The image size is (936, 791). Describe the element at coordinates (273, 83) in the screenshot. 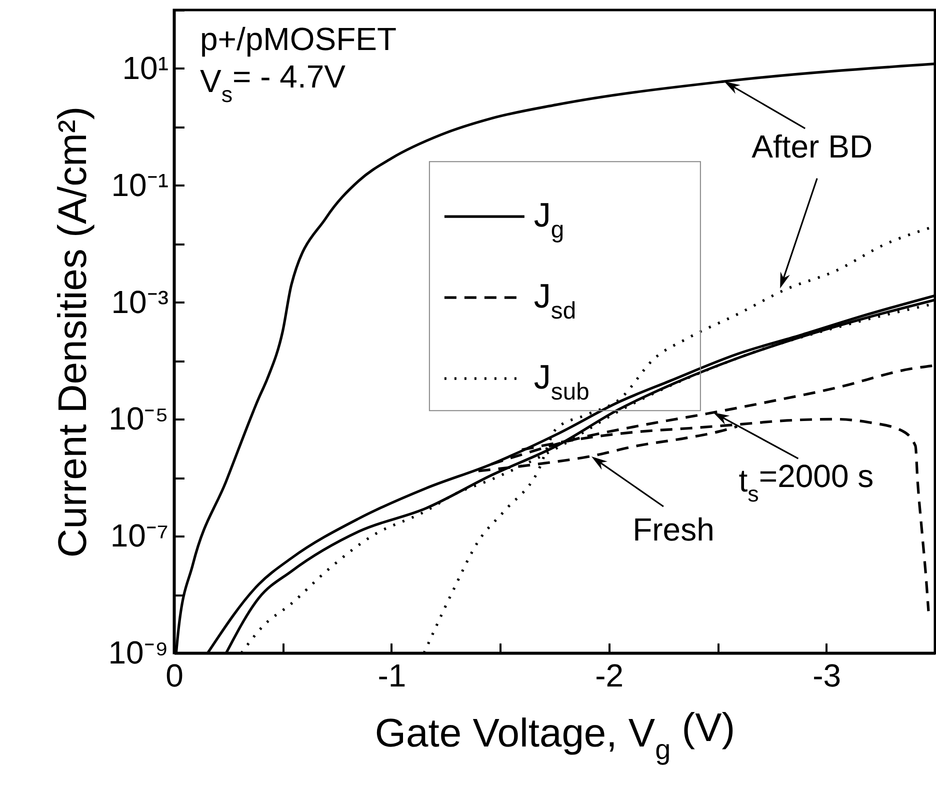

I see `annotation: V$_{s}$= - 4.7V` at that location.